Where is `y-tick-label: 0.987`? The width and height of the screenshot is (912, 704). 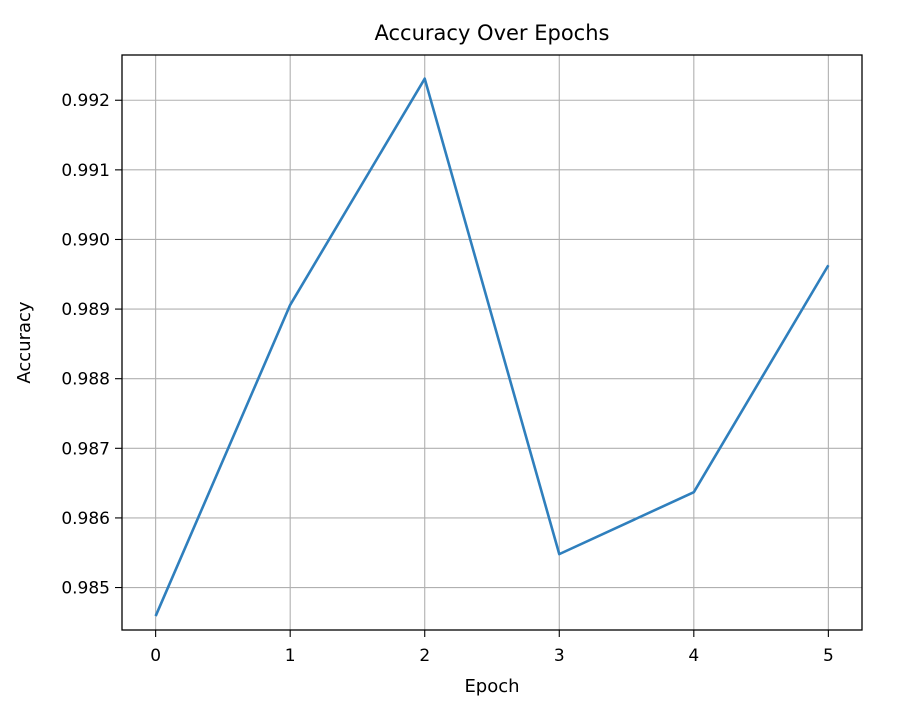 y-tick-label: 0.987 is located at coordinates (85, 449).